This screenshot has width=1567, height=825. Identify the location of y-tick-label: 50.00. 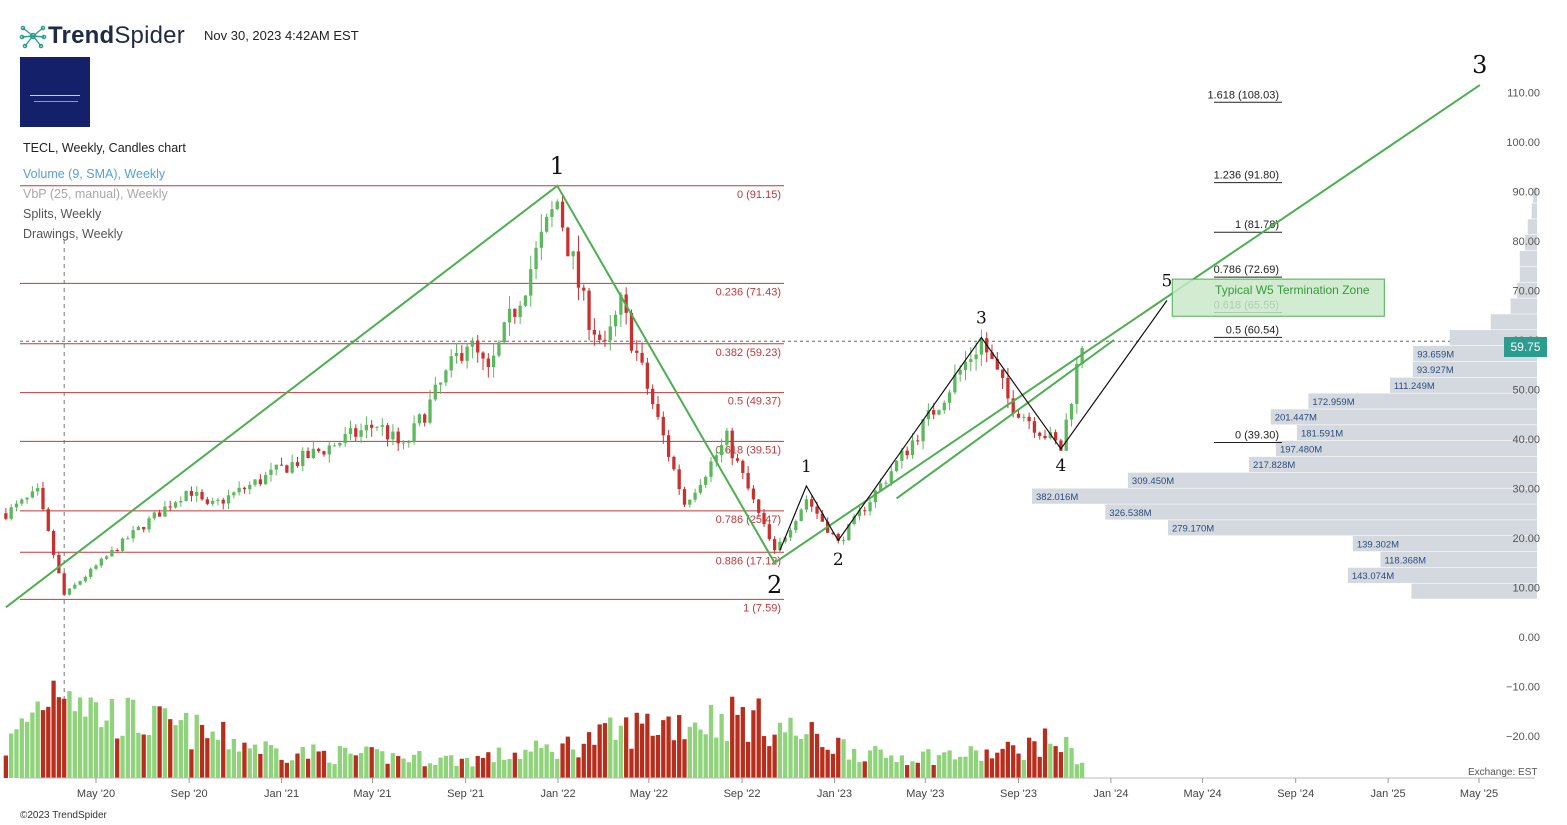
(1526, 391).